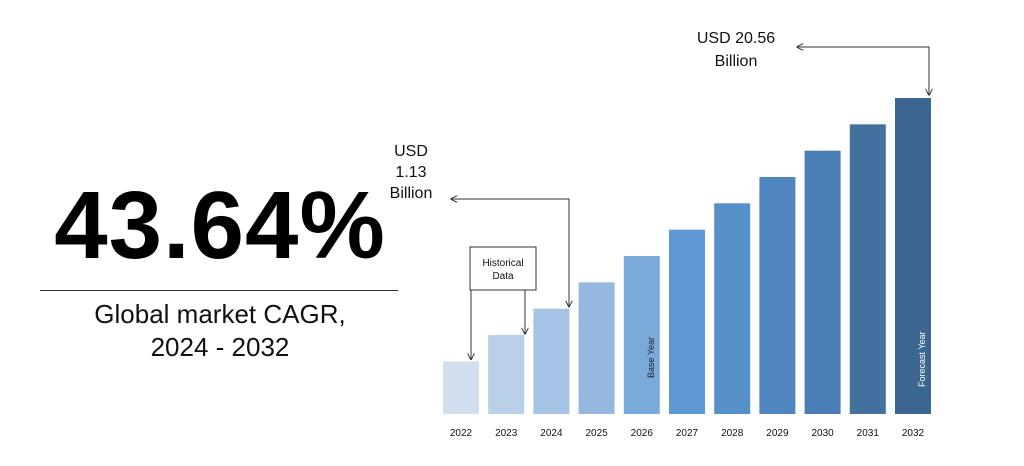  I want to click on bar-2023, so click(506, 374).